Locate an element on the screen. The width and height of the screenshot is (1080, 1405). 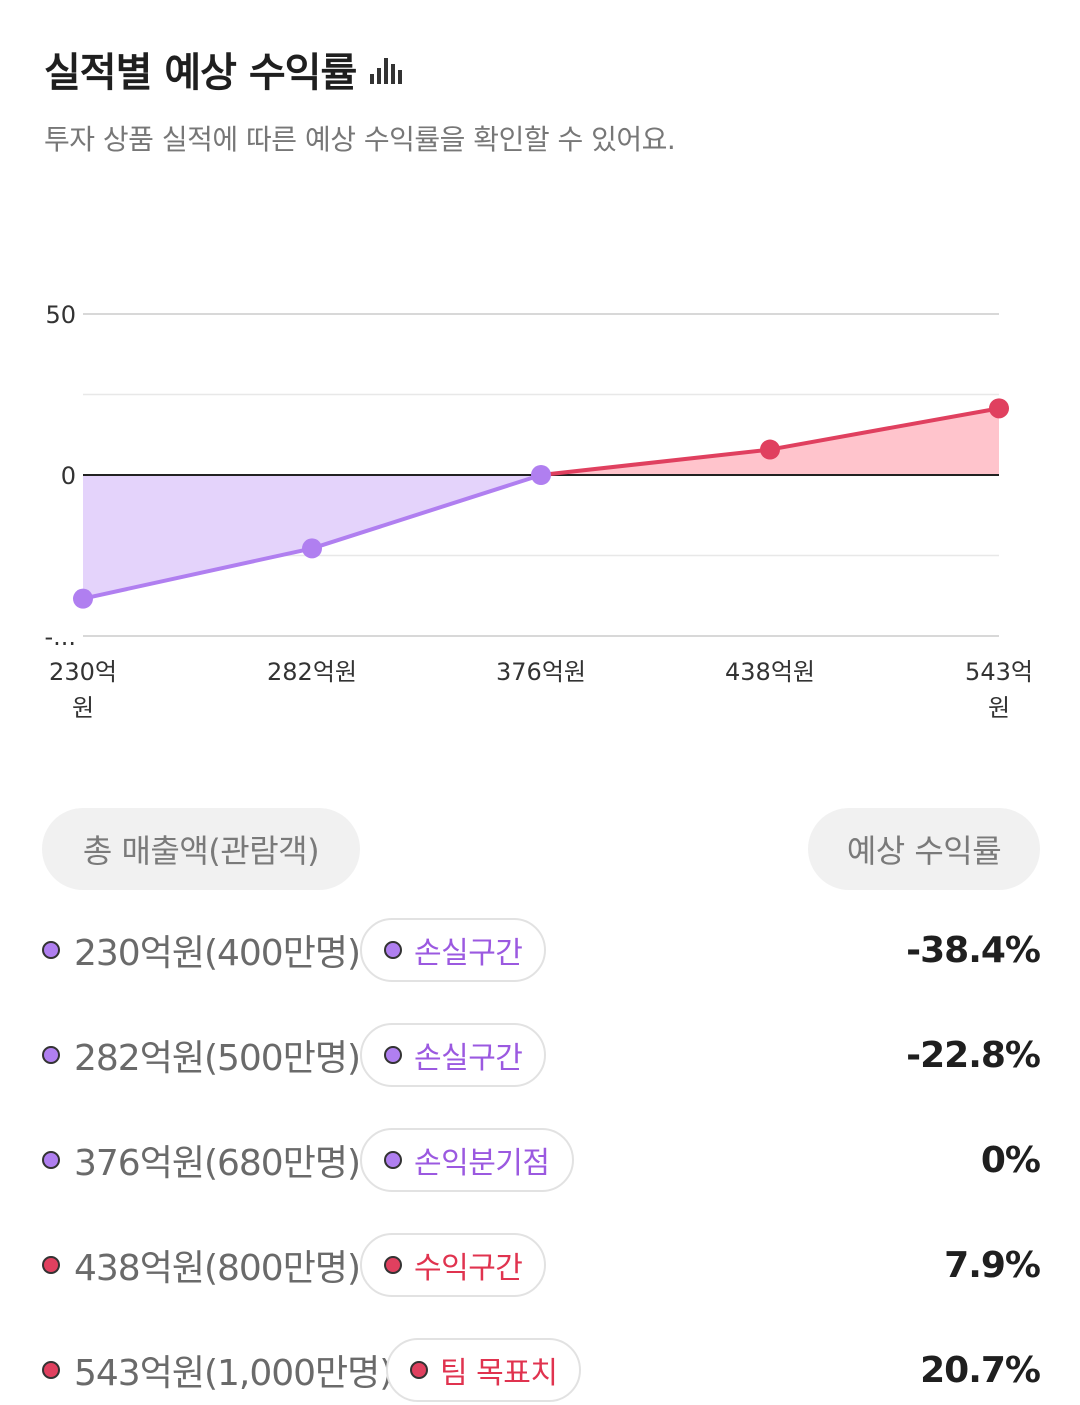
badge-label: 팀 목표치 is located at coordinates (499, 1373).